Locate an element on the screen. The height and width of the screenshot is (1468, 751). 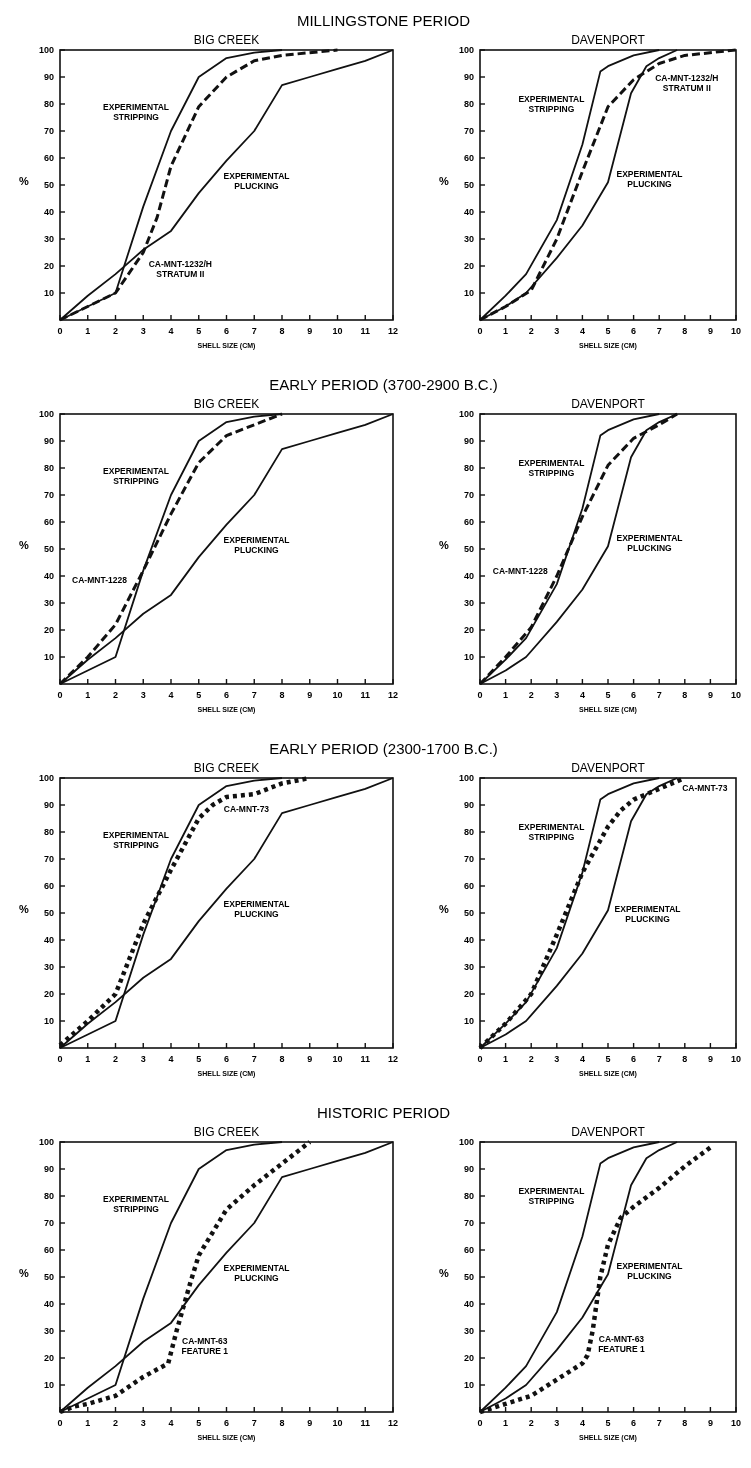
x-tick-label: 11 is located at coordinates (365, 1423).